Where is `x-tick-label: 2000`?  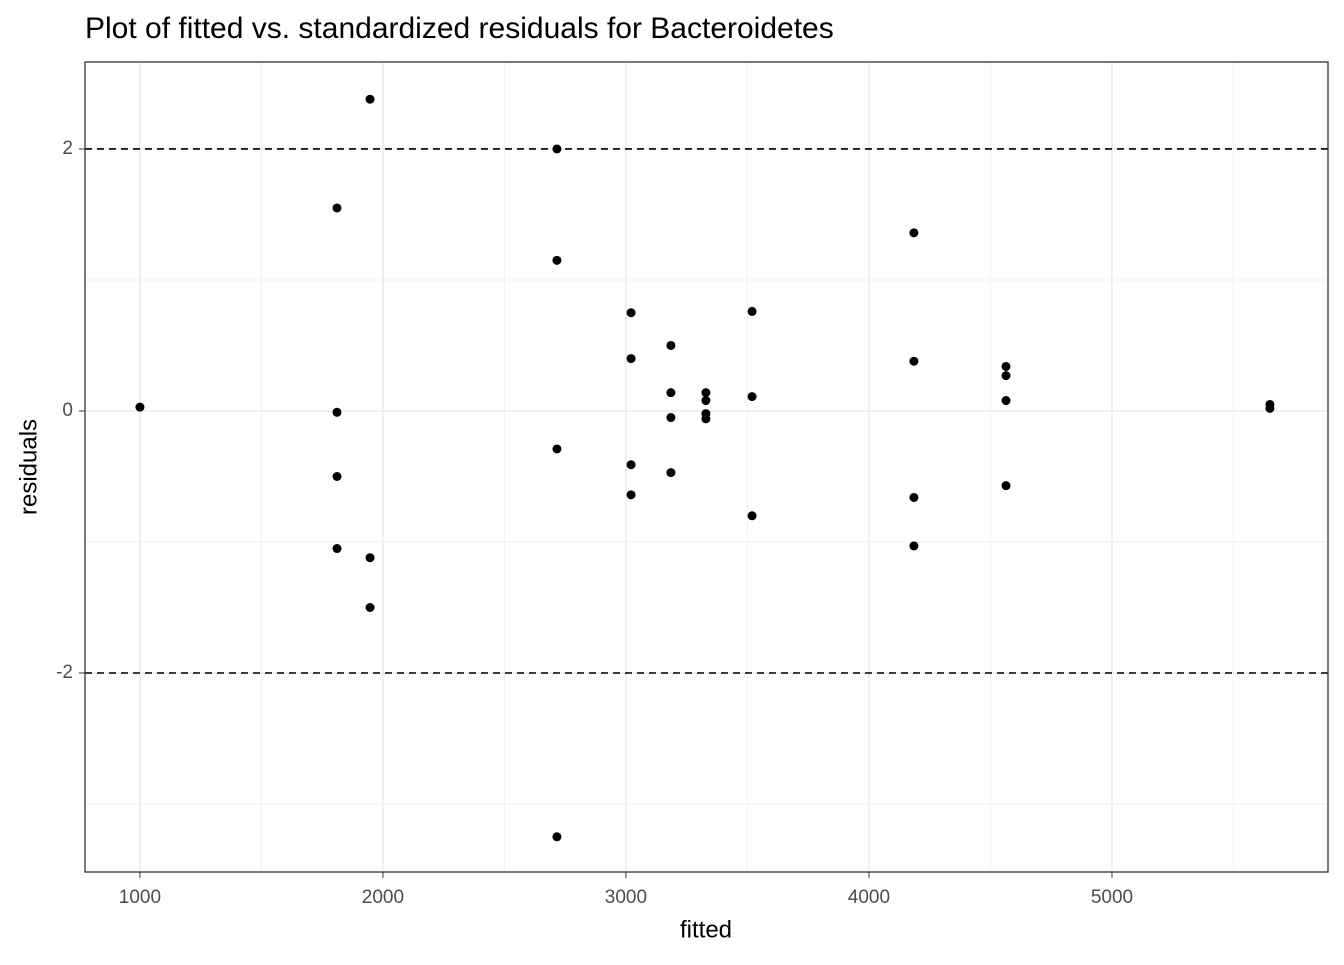 x-tick-label: 2000 is located at coordinates (383, 897).